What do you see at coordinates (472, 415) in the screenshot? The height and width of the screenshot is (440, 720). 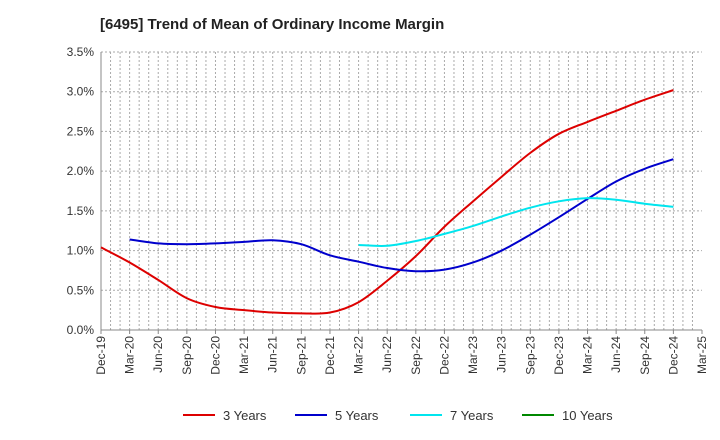 I see `legend-label: 7 Years` at bounding box center [472, 415].